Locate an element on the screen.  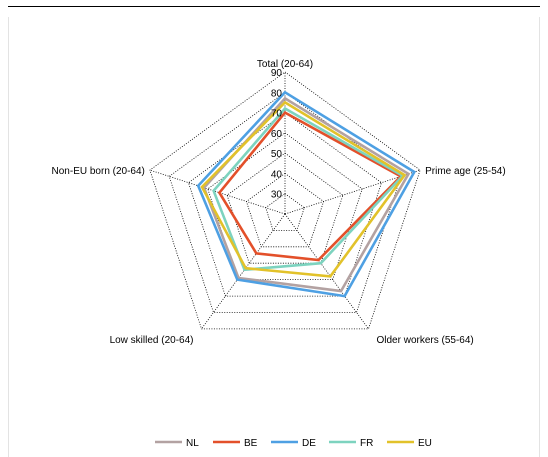
series-line-fr is located at coordinates (308, 189).